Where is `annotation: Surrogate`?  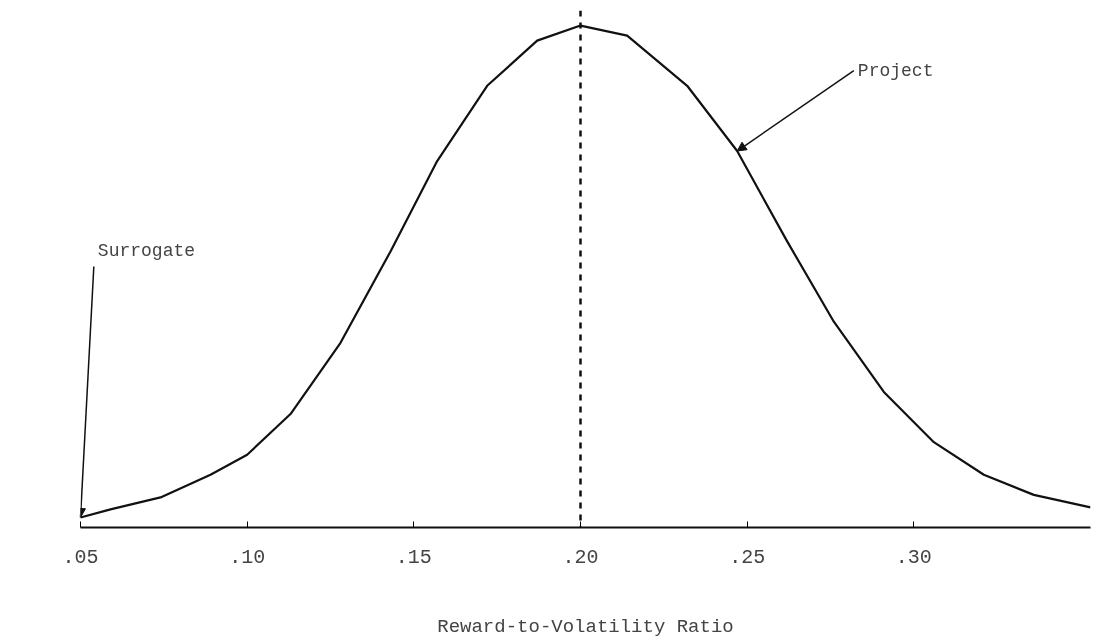
annotation: Surrogate is located at coordinates (146, 251).